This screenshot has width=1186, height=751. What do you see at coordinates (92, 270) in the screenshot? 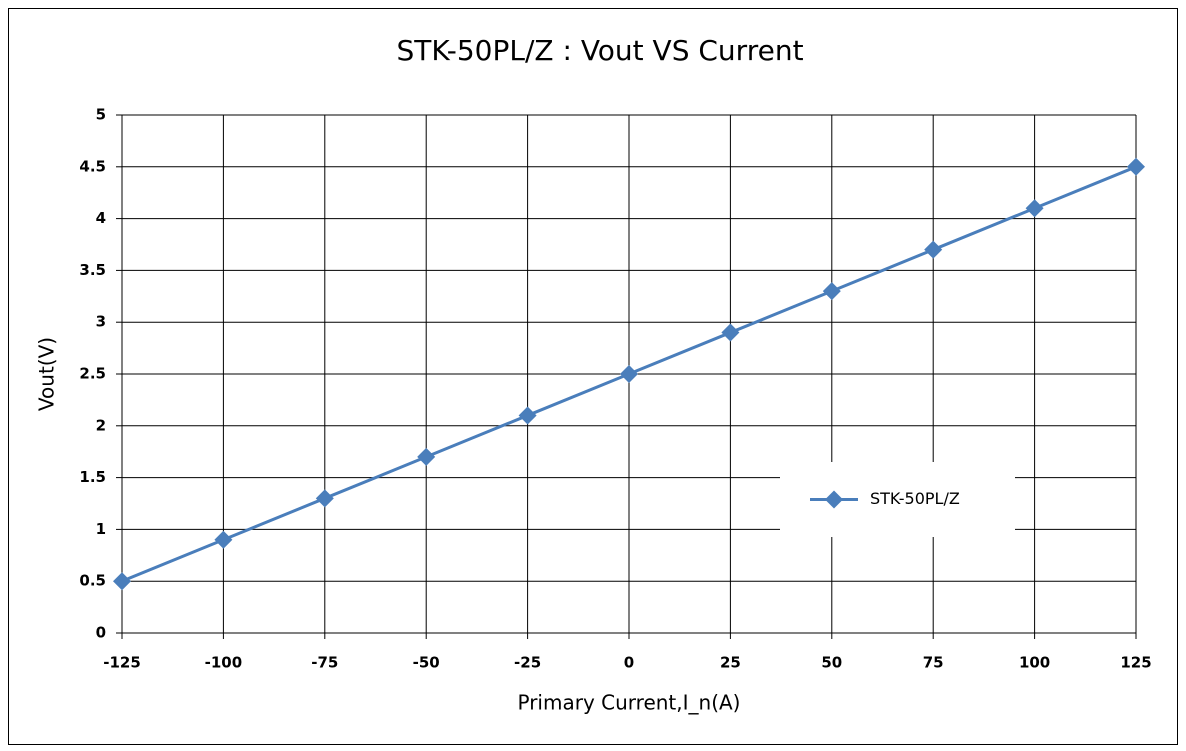
I see `y-tick-label: 3.5` at bounding box center [92, 270].